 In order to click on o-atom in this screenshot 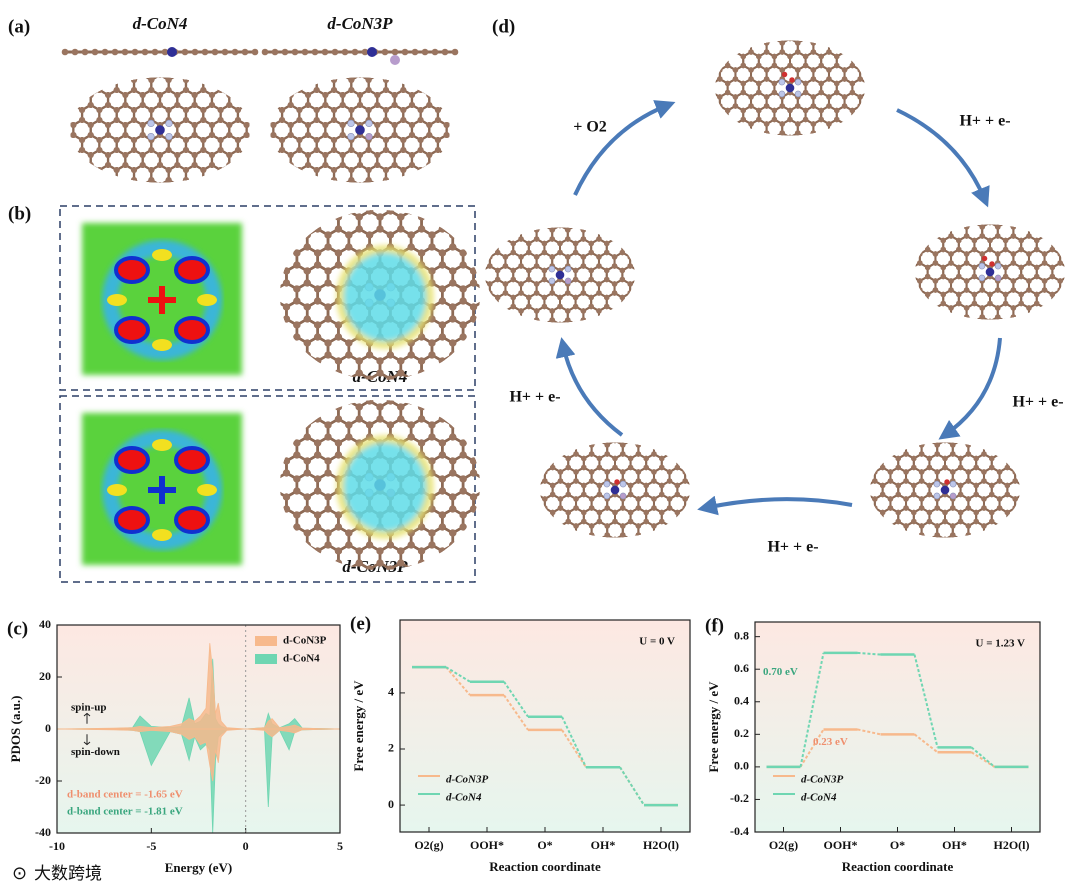, I will do `click(984, 258)`.